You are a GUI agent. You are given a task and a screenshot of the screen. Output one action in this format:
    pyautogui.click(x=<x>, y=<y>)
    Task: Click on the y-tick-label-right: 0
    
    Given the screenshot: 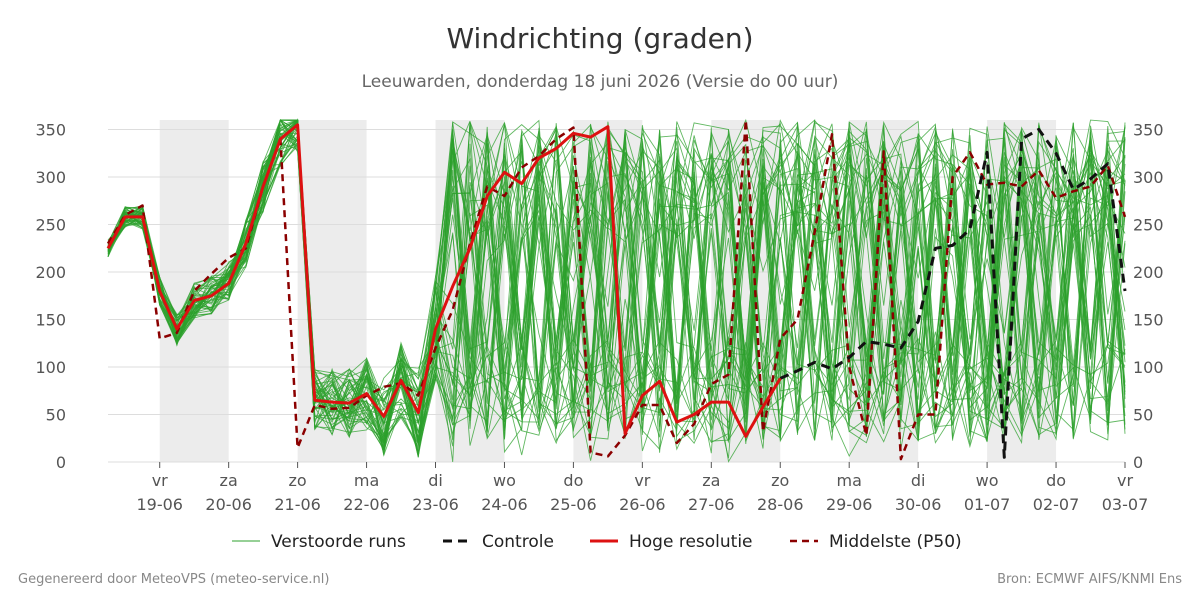 What is the action you would take?
    pyautogui.click(x=1138, y=462)
    